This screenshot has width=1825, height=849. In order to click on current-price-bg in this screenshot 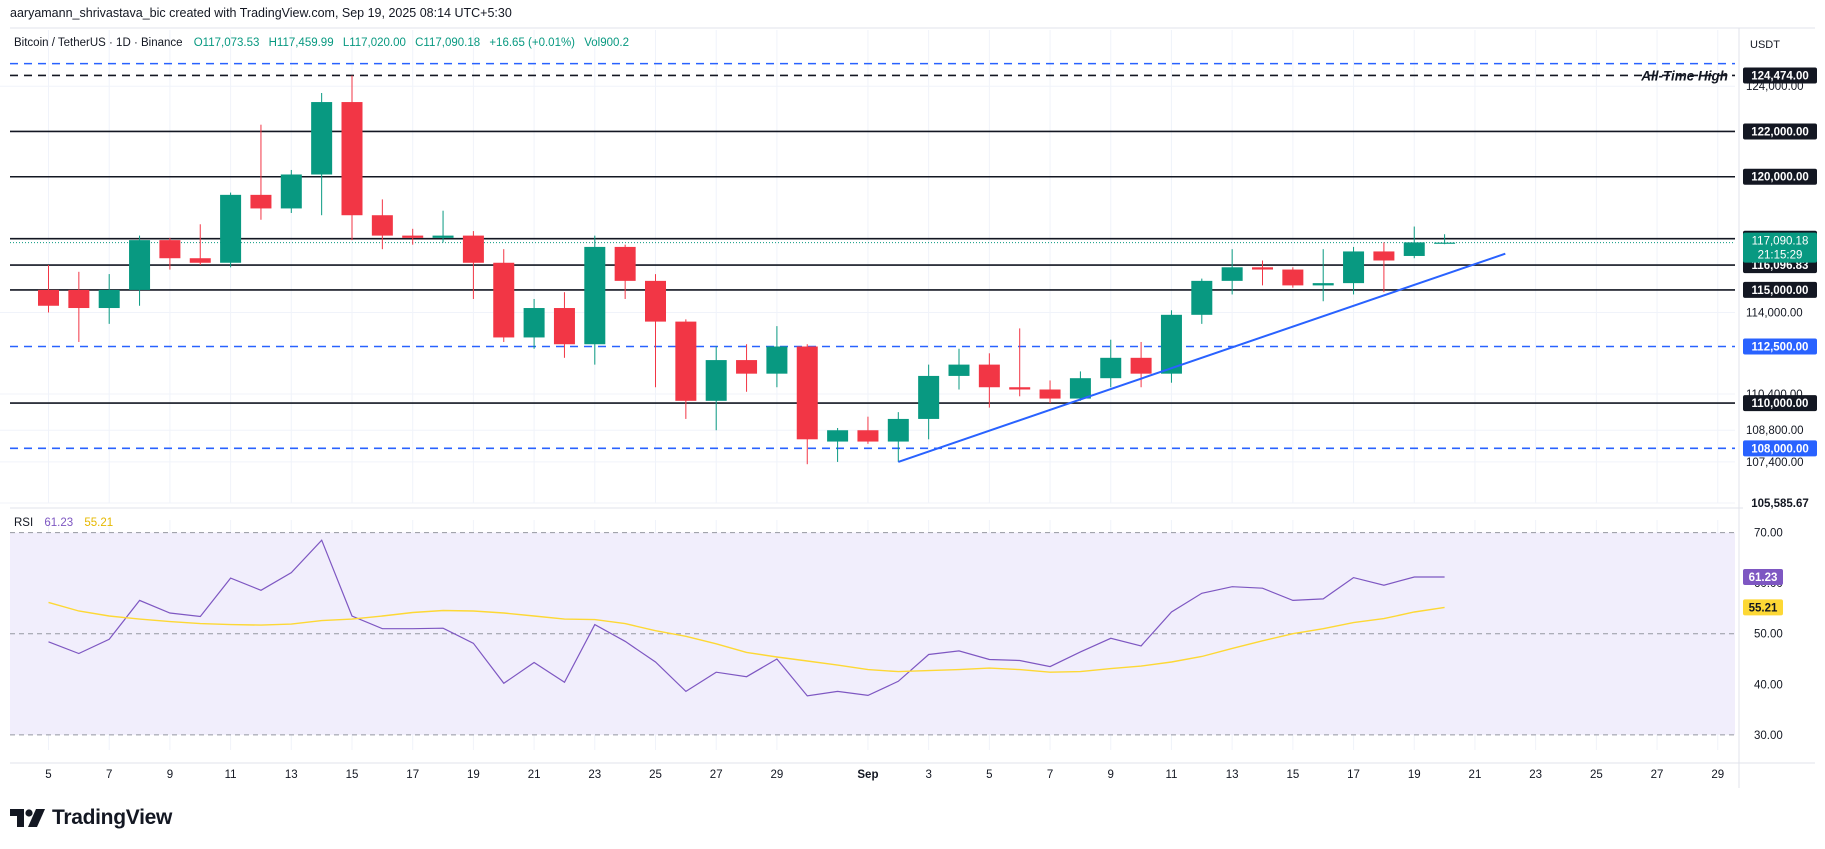, I will do `click(1780, 247)`.